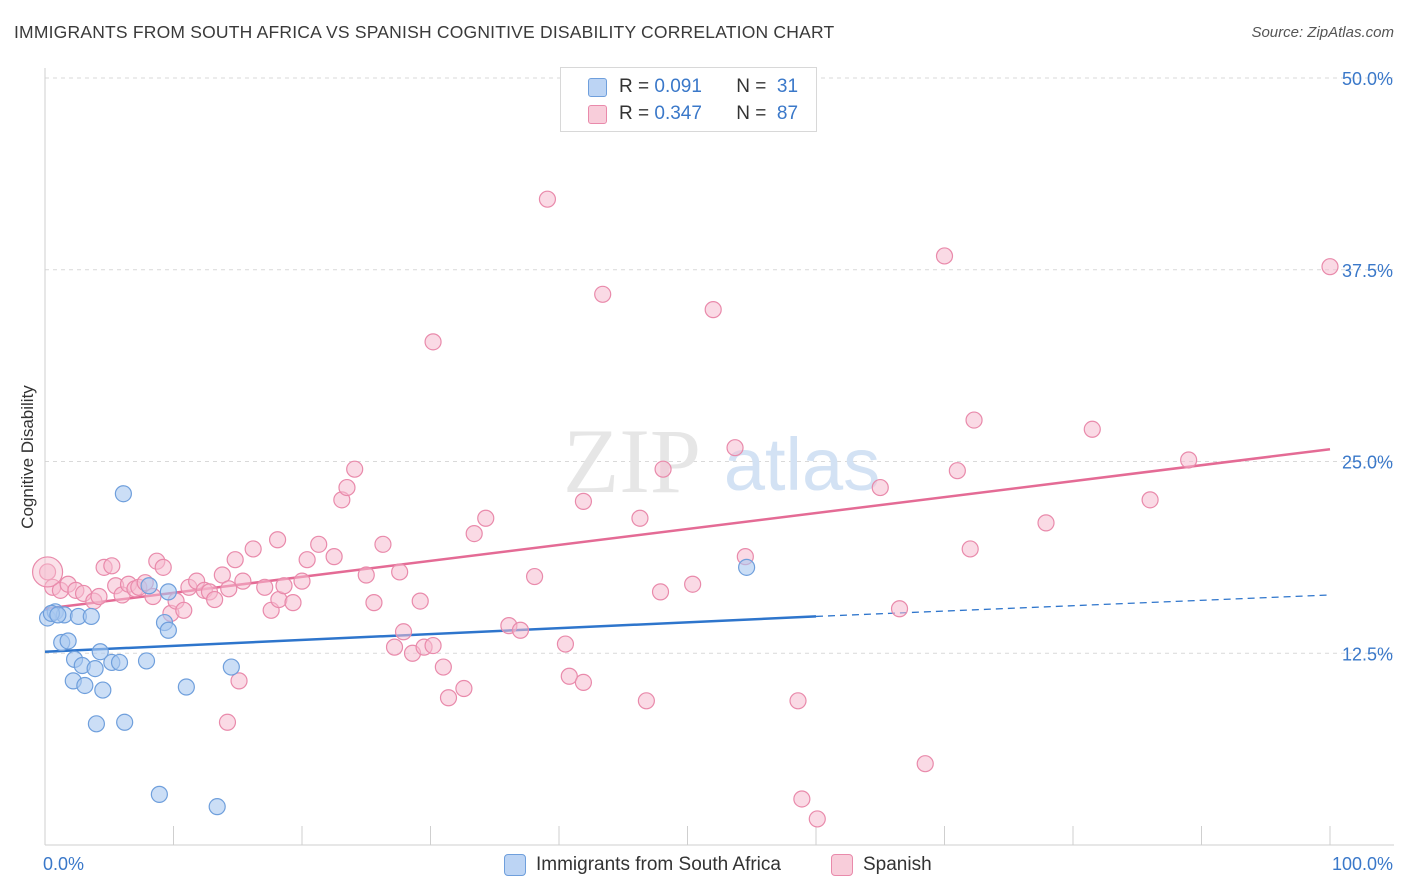 This screenshot has height=892, width=1406. What do you see at coordinates (678, 113) in the screenshot?
I see `legend-r-value: 0.347` at bounding box center [678, 113].